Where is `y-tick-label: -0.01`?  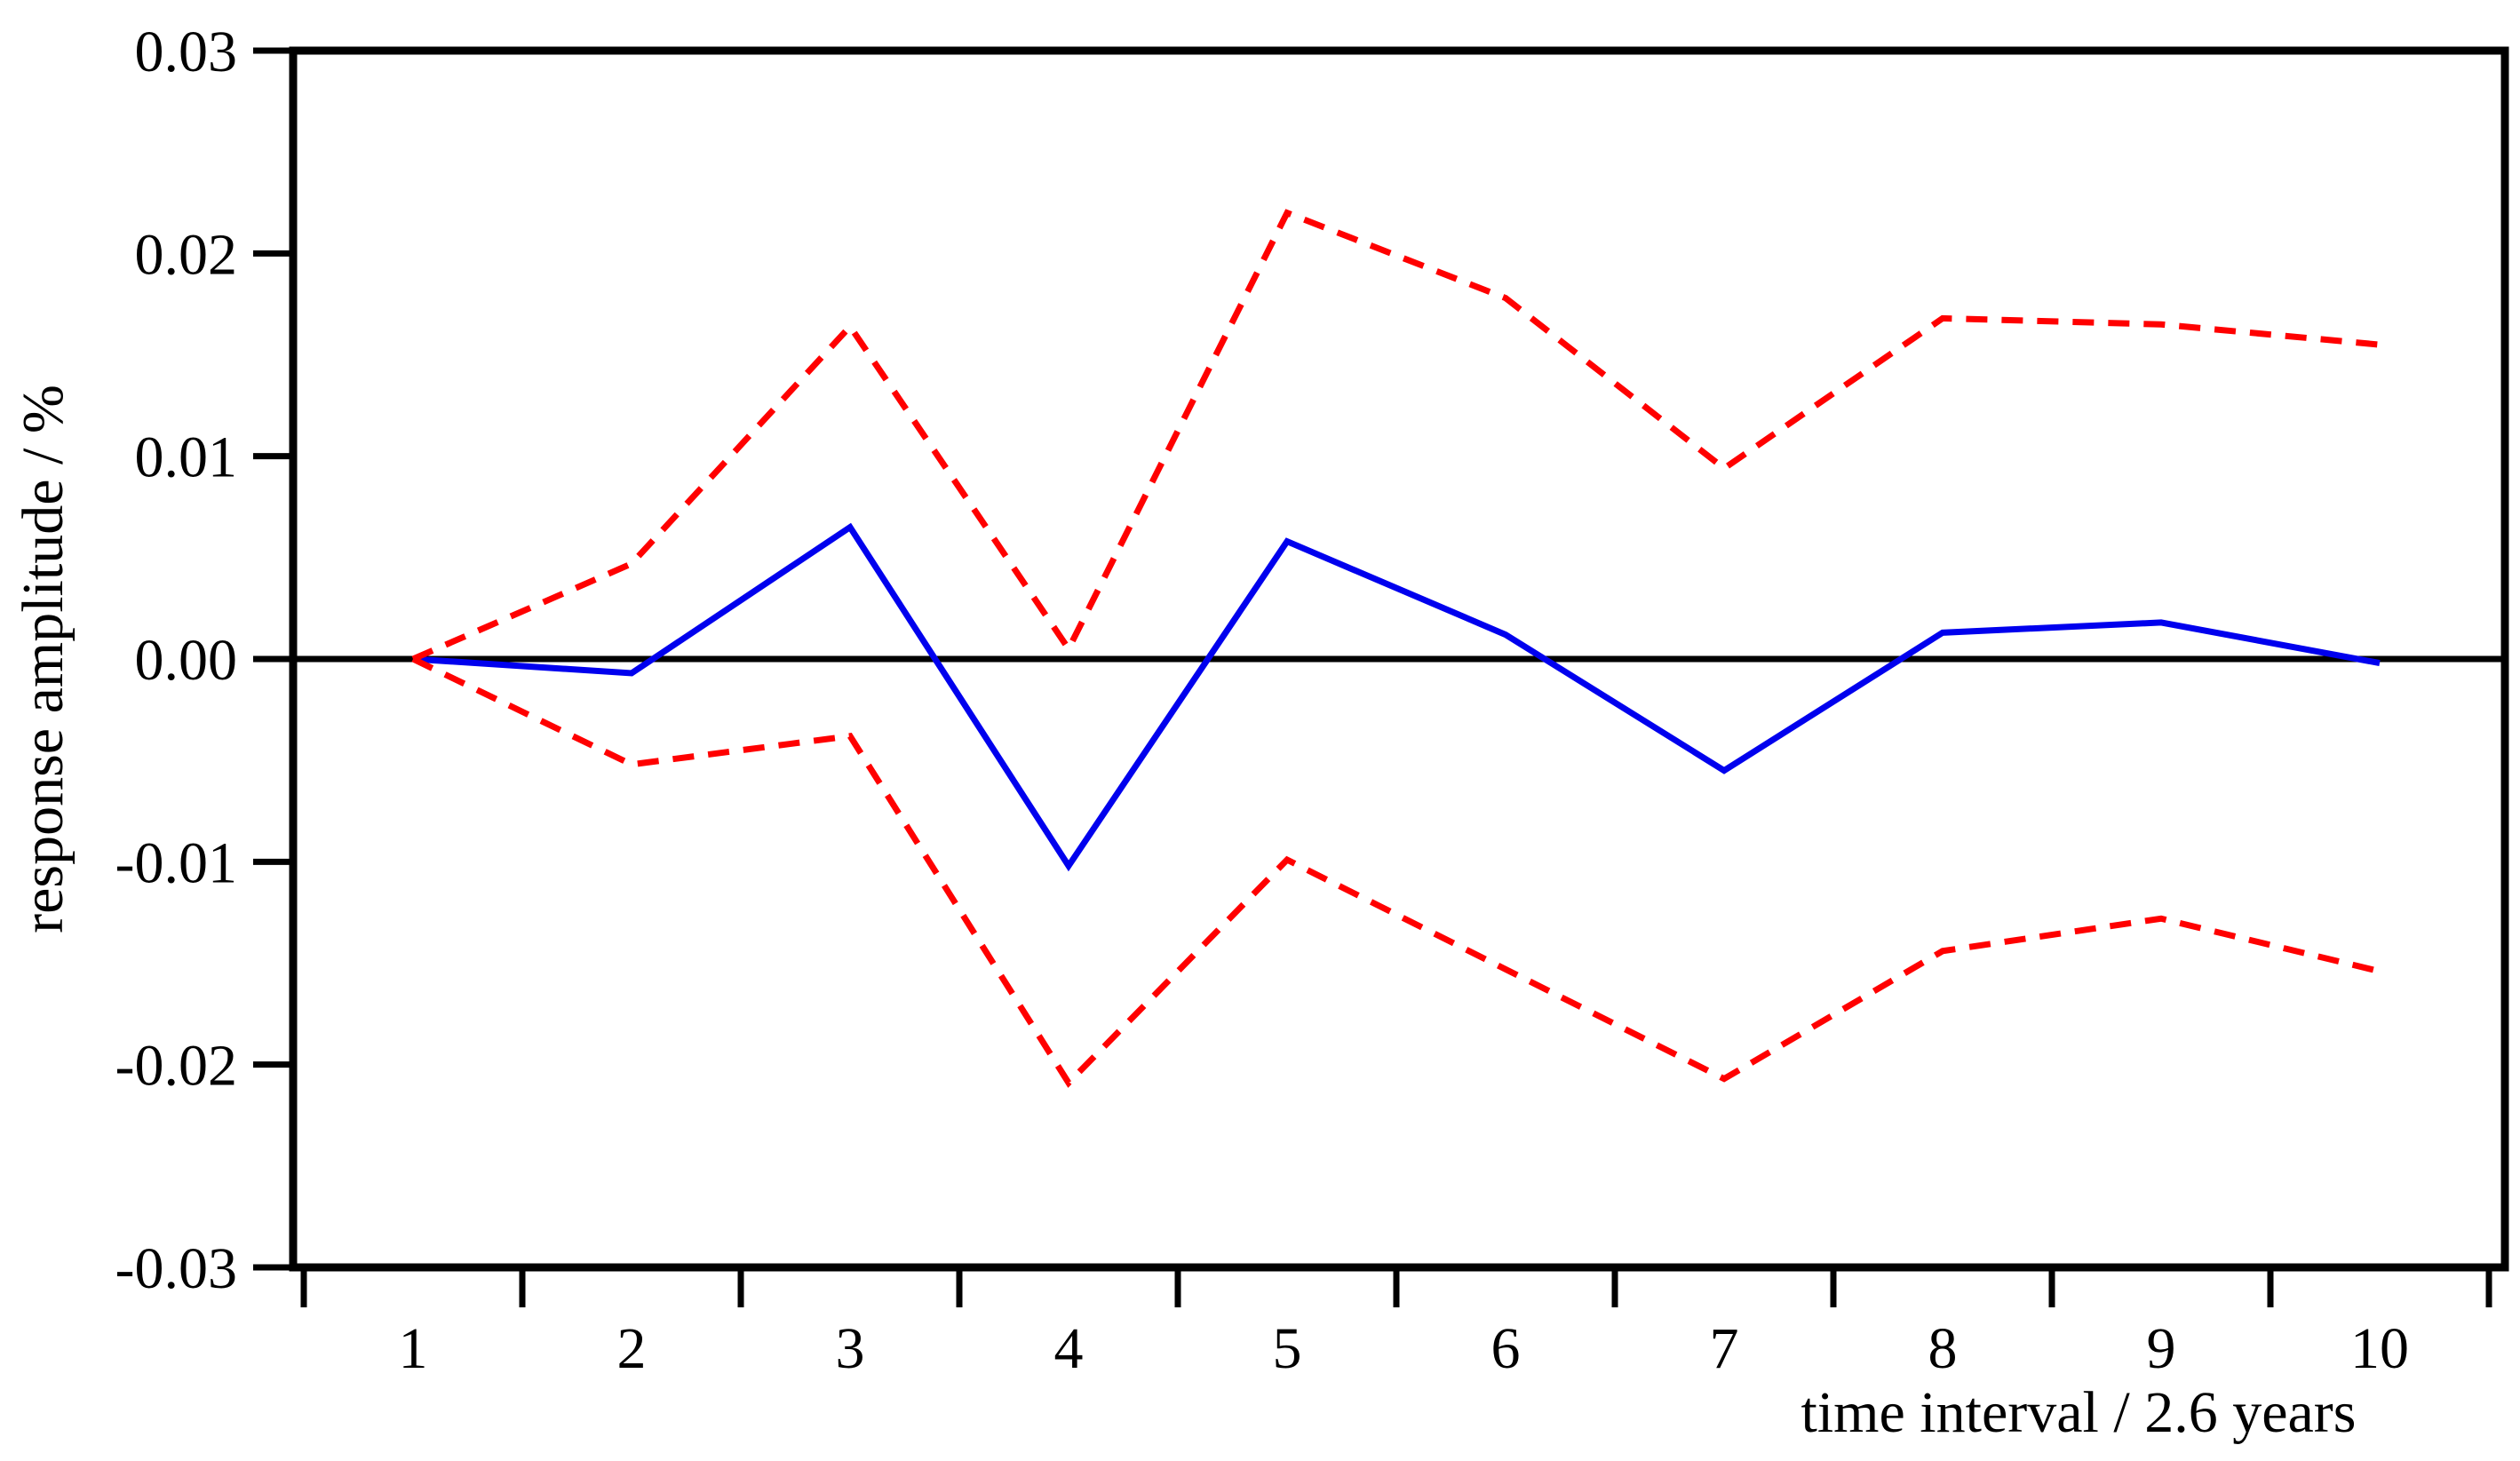
y-tick-label: -0.01 is located at coordinates (176, 862).